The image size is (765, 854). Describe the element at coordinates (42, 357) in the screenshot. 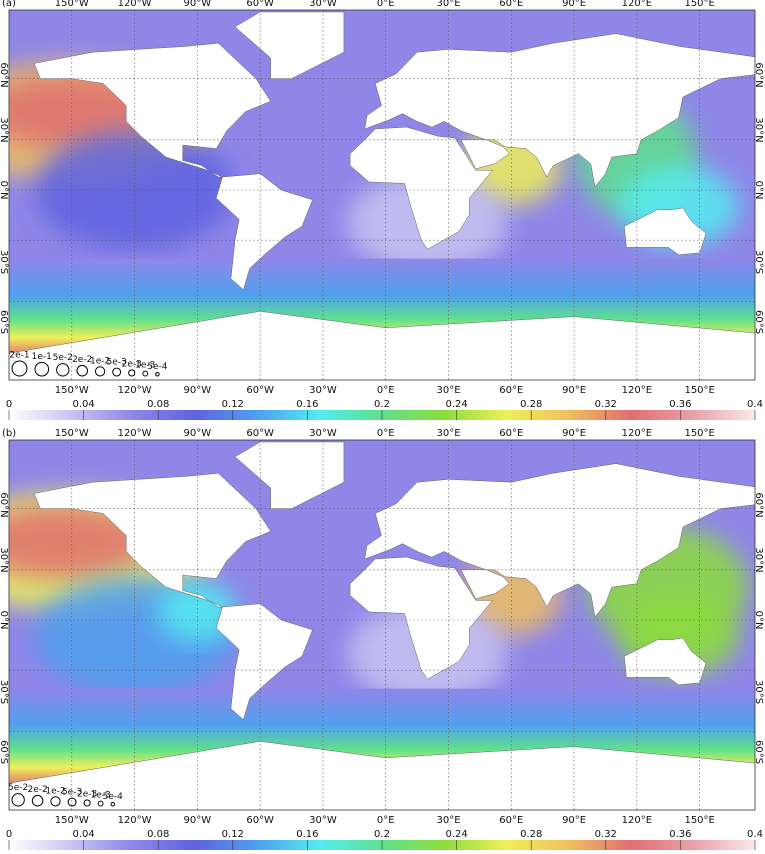

I see `legend-label: 1e-1` at that location.